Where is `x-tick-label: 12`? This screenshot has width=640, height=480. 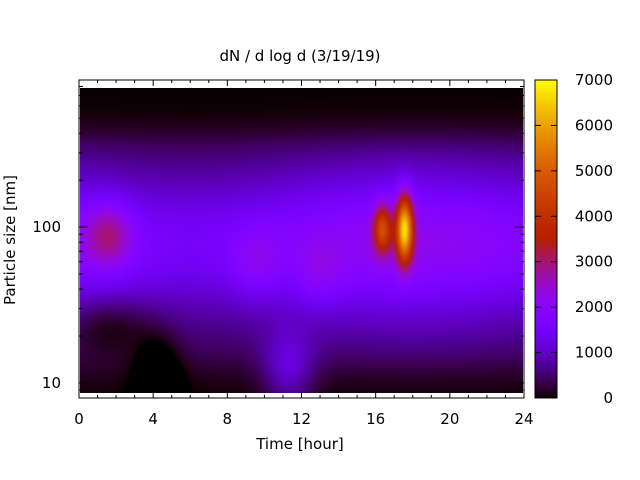 x-tick-label: 12 is located at coordinates (301, 419).